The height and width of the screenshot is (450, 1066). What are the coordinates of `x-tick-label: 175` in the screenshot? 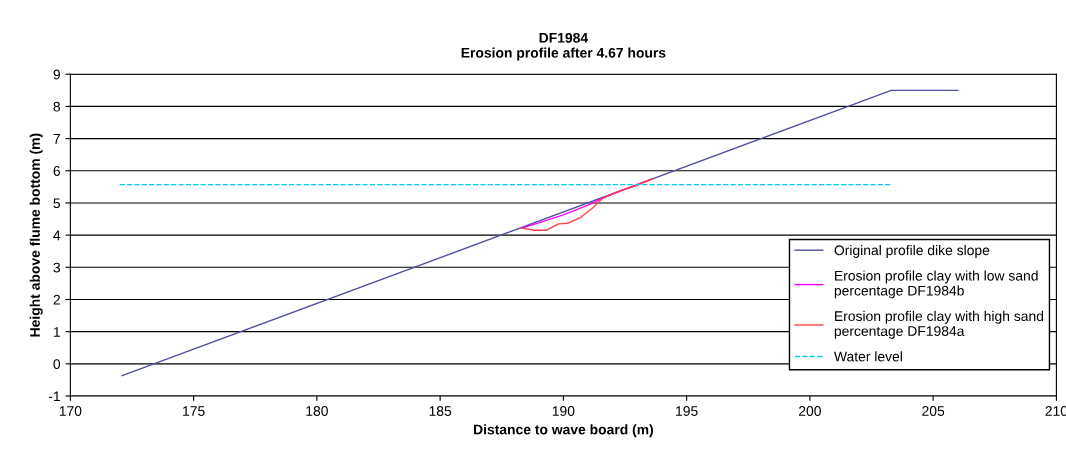 It's located at (194, 411).